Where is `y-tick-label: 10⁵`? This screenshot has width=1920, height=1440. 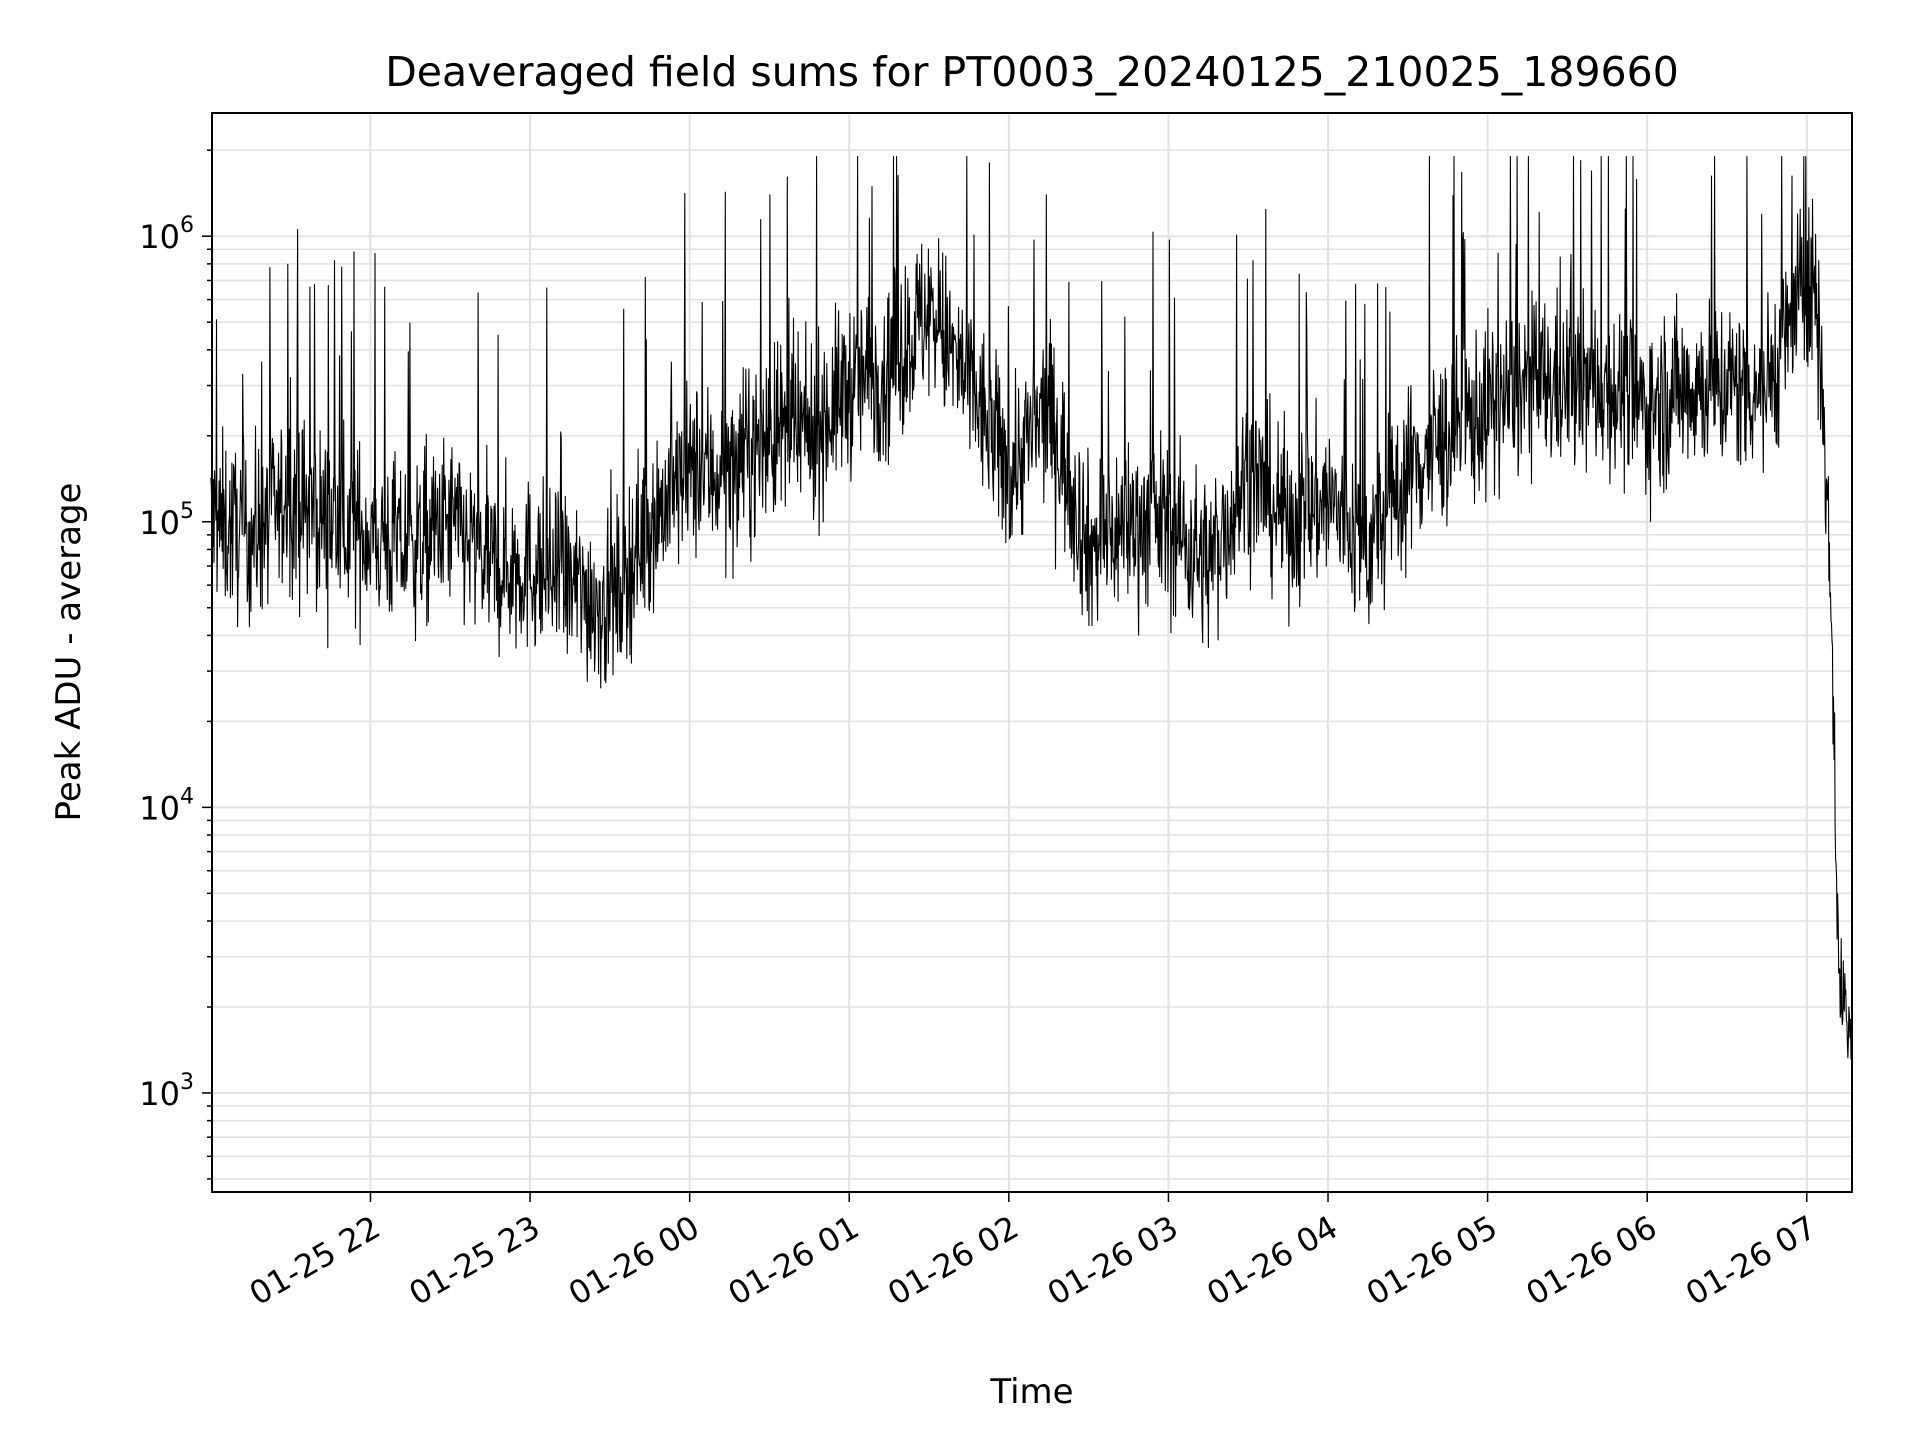 y-tick-label: 10⁵ is located at coordinates (166, 520).